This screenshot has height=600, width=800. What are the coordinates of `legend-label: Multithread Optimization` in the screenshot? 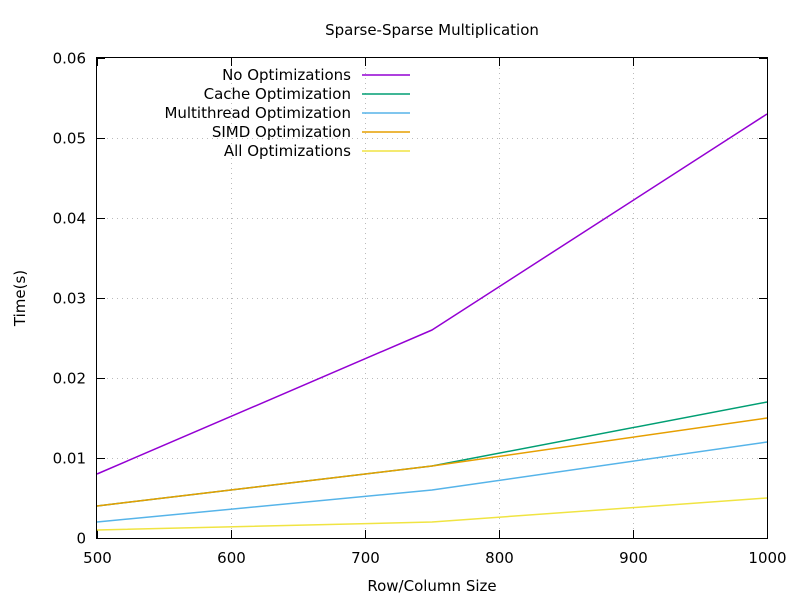 It's located at (257, 113).